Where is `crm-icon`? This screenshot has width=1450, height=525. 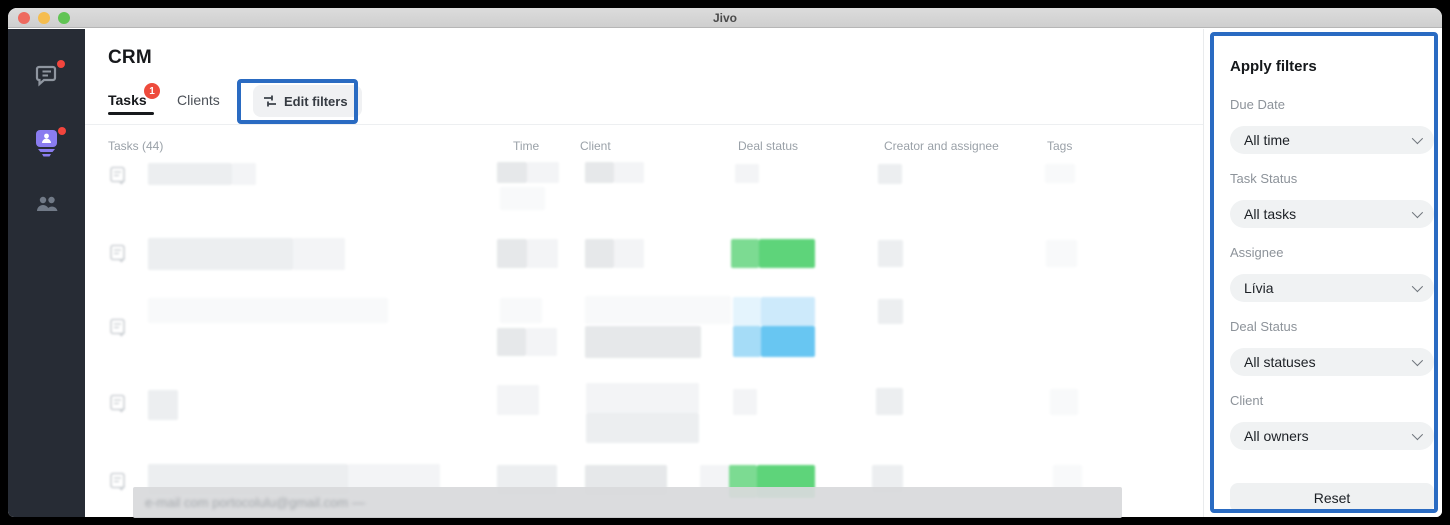 crm-icon is located at coordinates (47, 143).